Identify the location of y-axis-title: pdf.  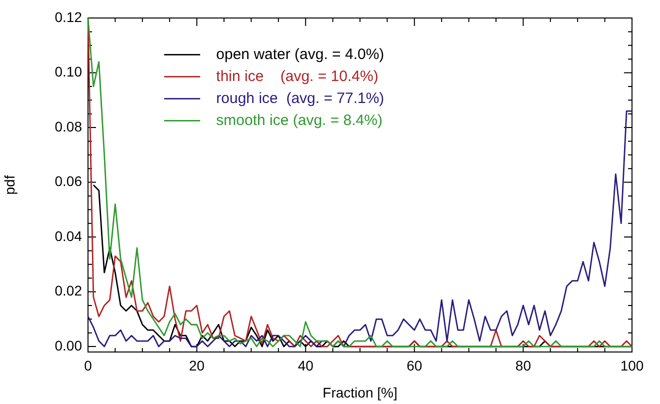
(9, 185).